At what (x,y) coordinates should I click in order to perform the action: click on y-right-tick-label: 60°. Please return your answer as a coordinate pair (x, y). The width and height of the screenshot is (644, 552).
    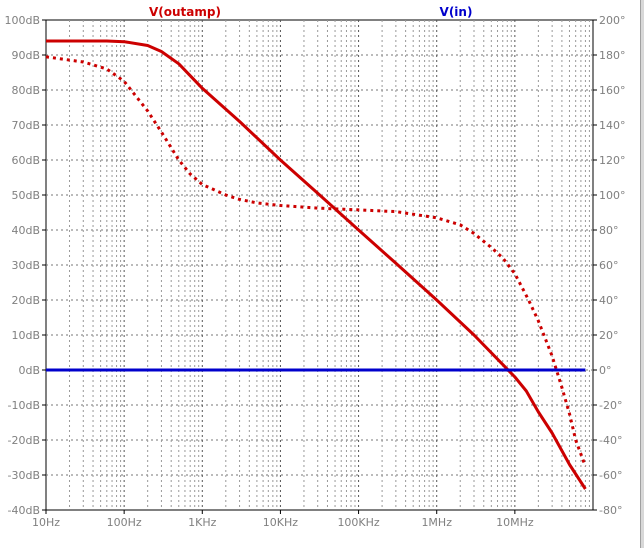
    Looking at the image, I should click on (609, 265).